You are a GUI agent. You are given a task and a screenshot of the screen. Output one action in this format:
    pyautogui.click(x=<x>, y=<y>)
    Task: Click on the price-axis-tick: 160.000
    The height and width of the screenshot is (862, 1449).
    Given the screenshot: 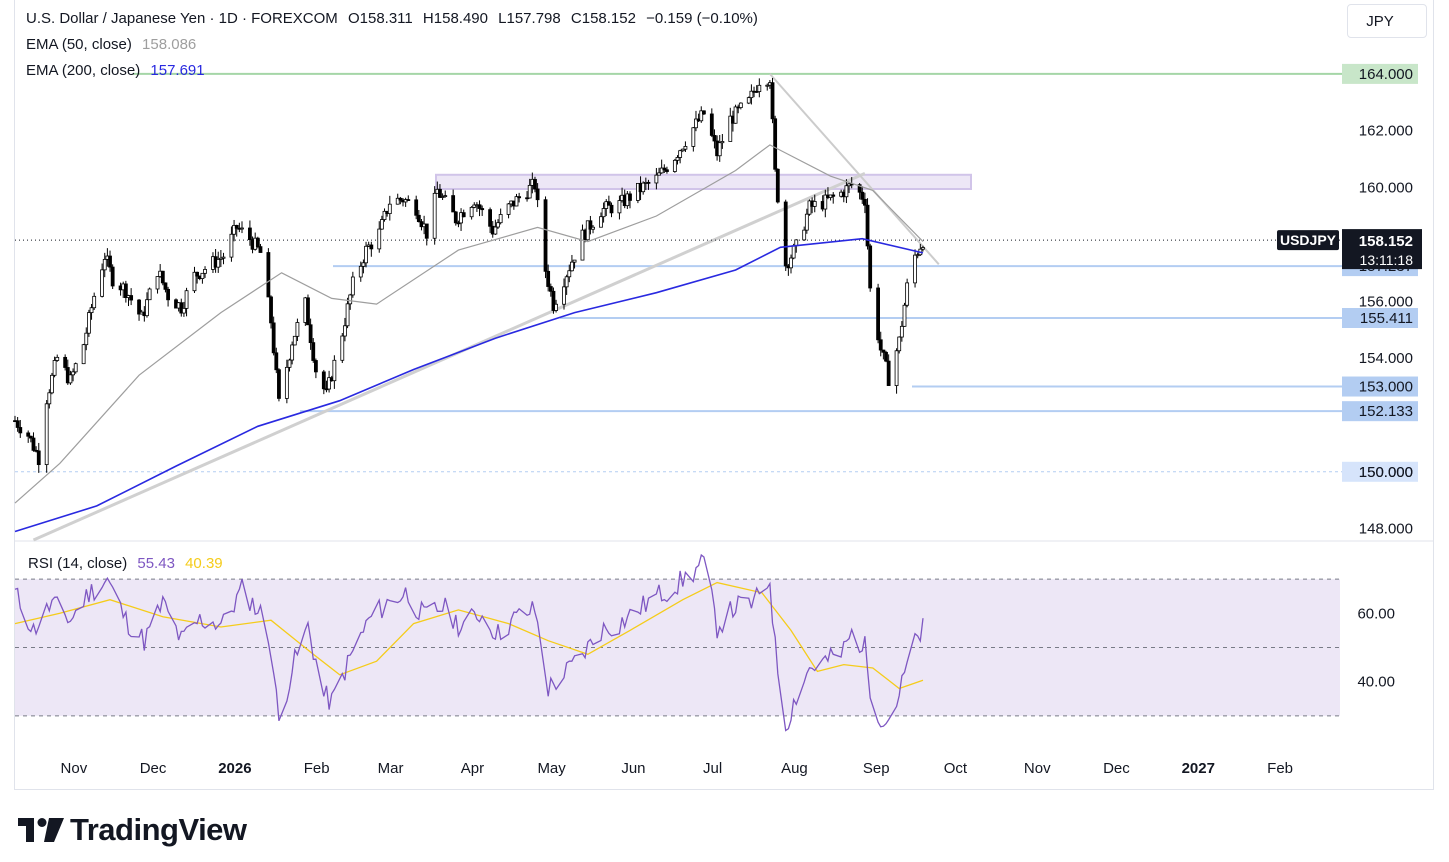 What is the action you would take?
    pyautogui.click(x=1386, y=188)
    